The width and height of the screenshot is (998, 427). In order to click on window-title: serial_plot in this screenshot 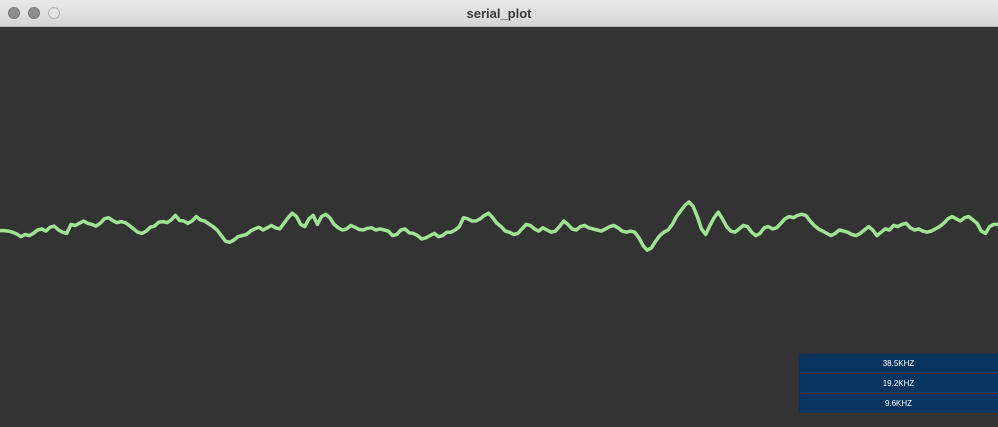, I will do `click(499, 13)`.